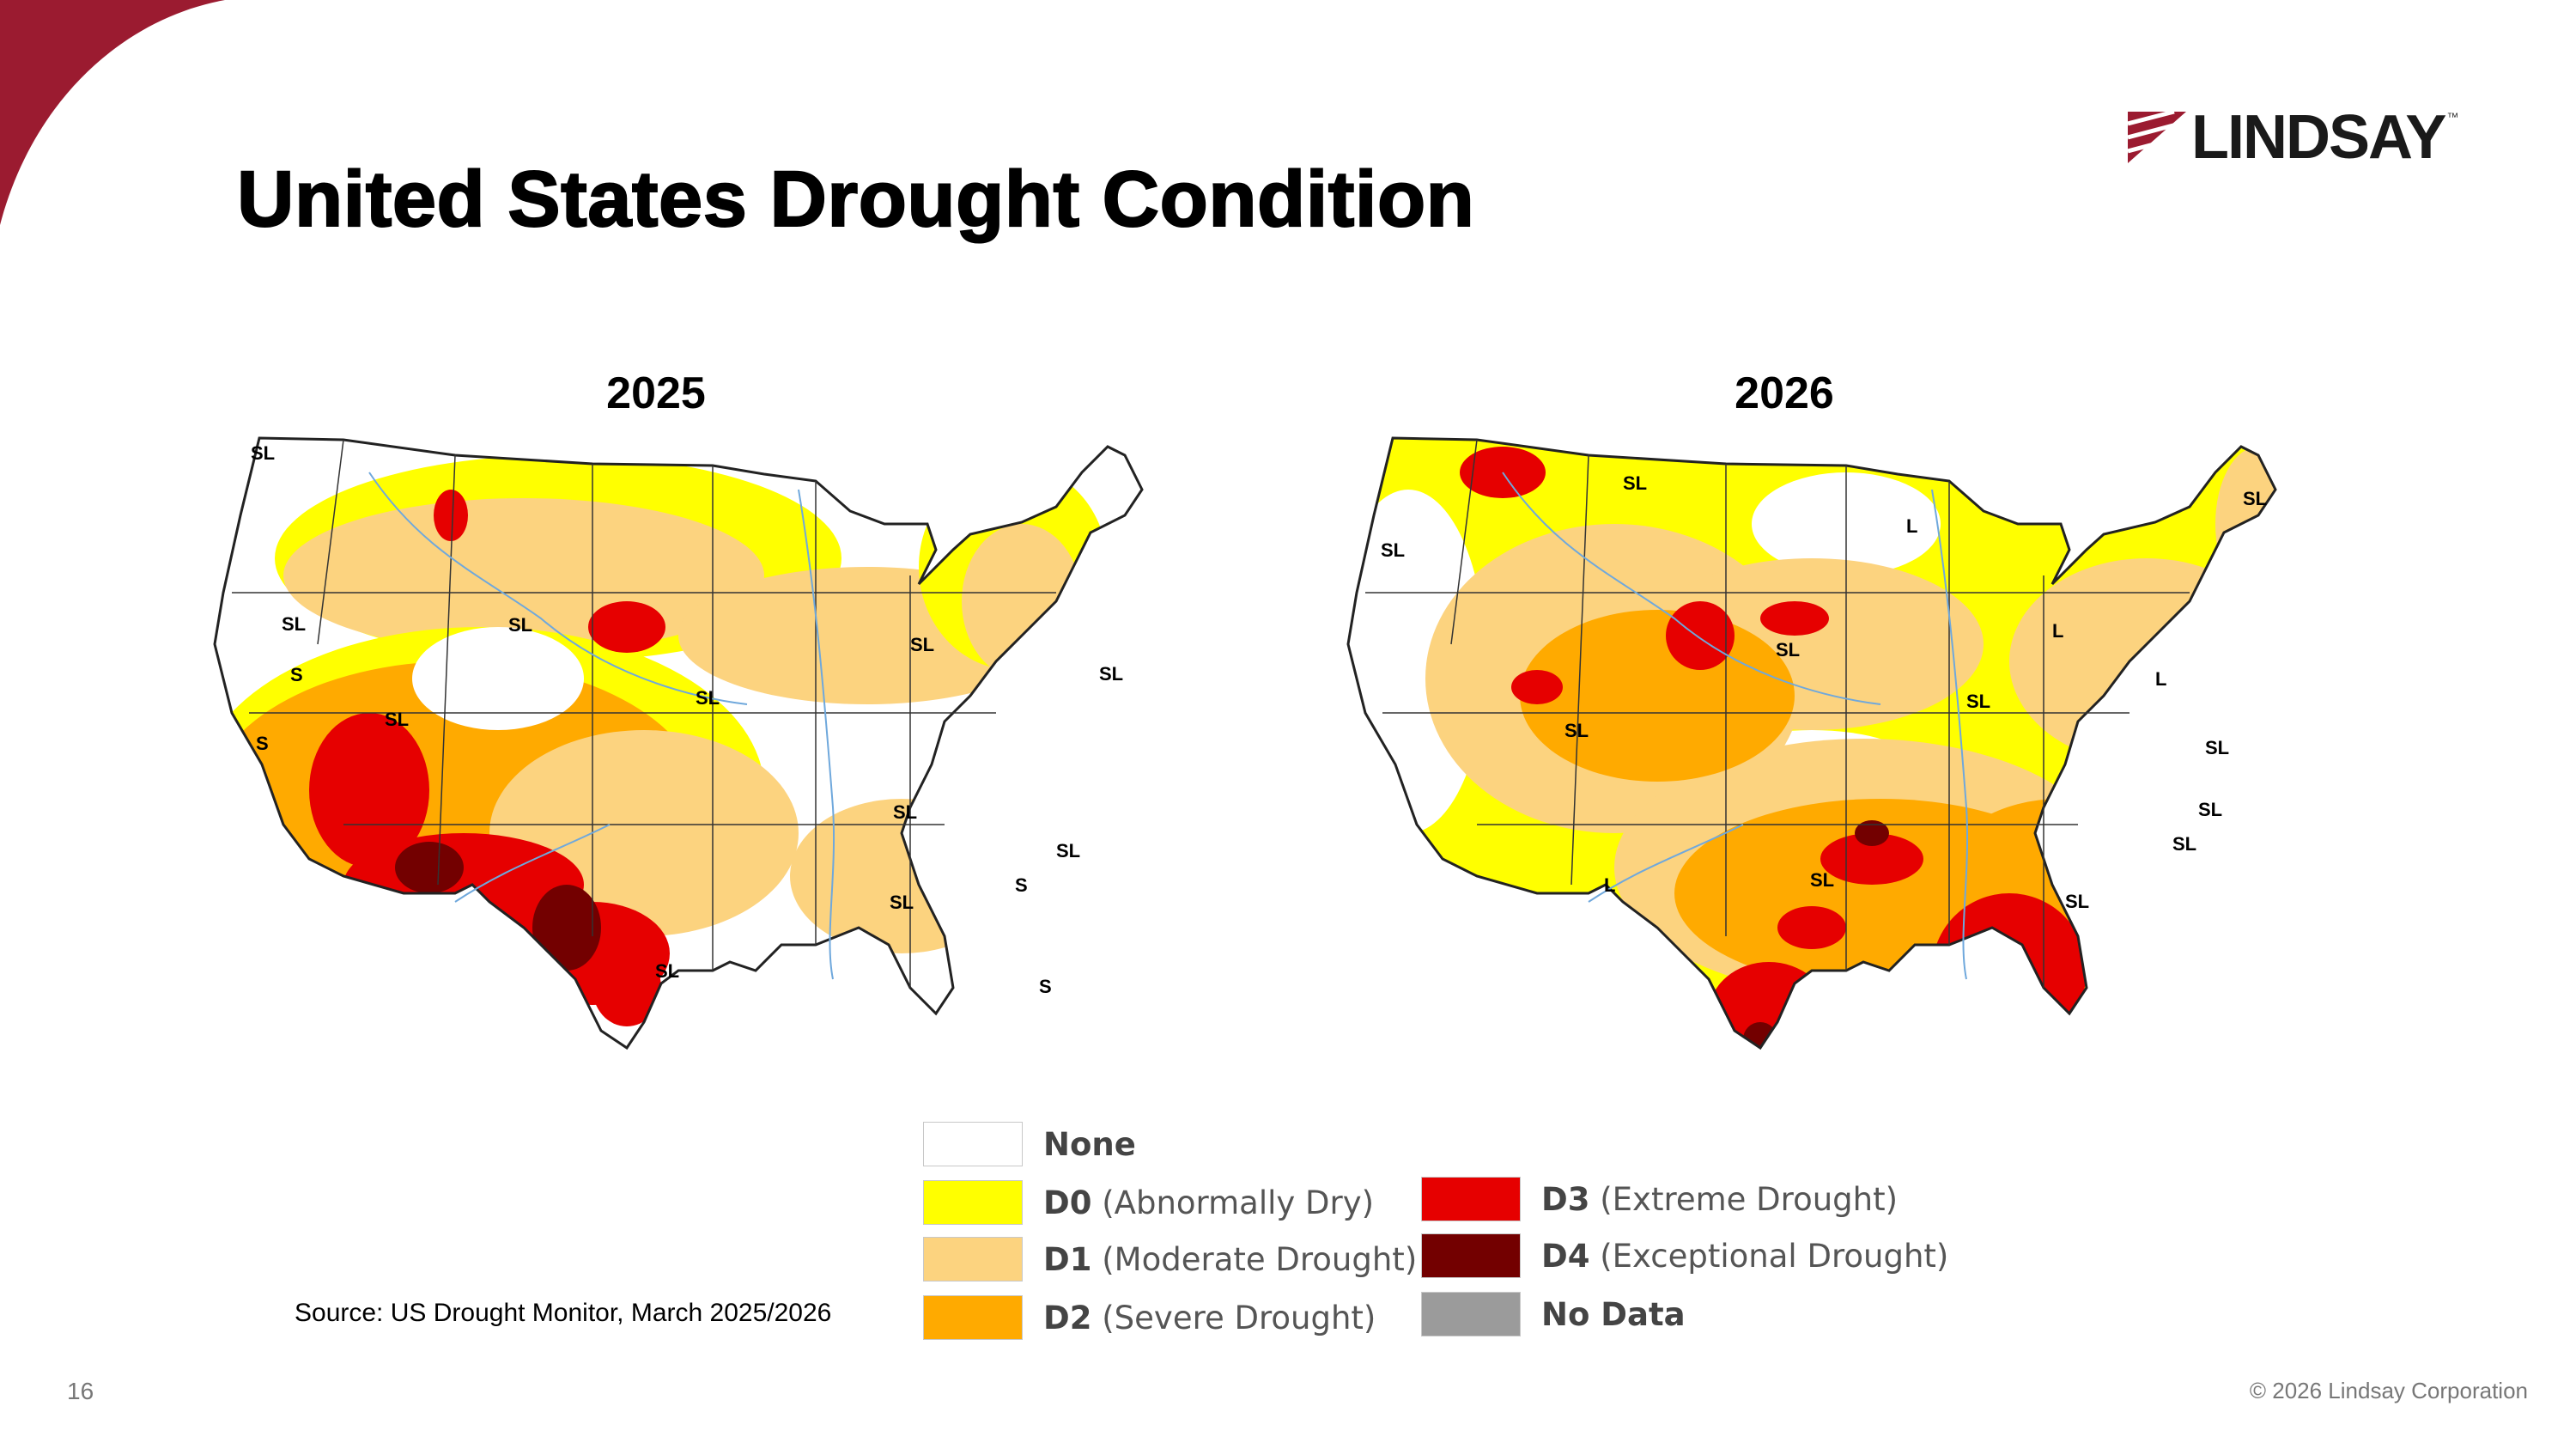  What do you see at coordinates (1745, 1256) in the screenshot?
I see `legend-label: D4 (Exceptional Drought)` at bounding box center [1745, 1256].